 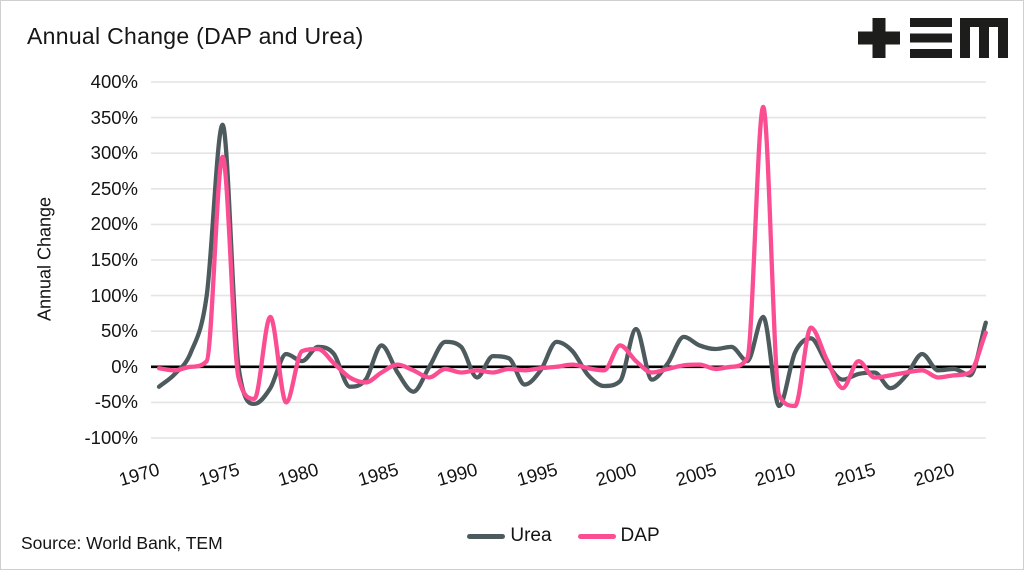 What do you see at coordinates (122, 543) in the screenshot?
I see `source-note: Source: World Bank, TEM` at bounding box center [122, 543].